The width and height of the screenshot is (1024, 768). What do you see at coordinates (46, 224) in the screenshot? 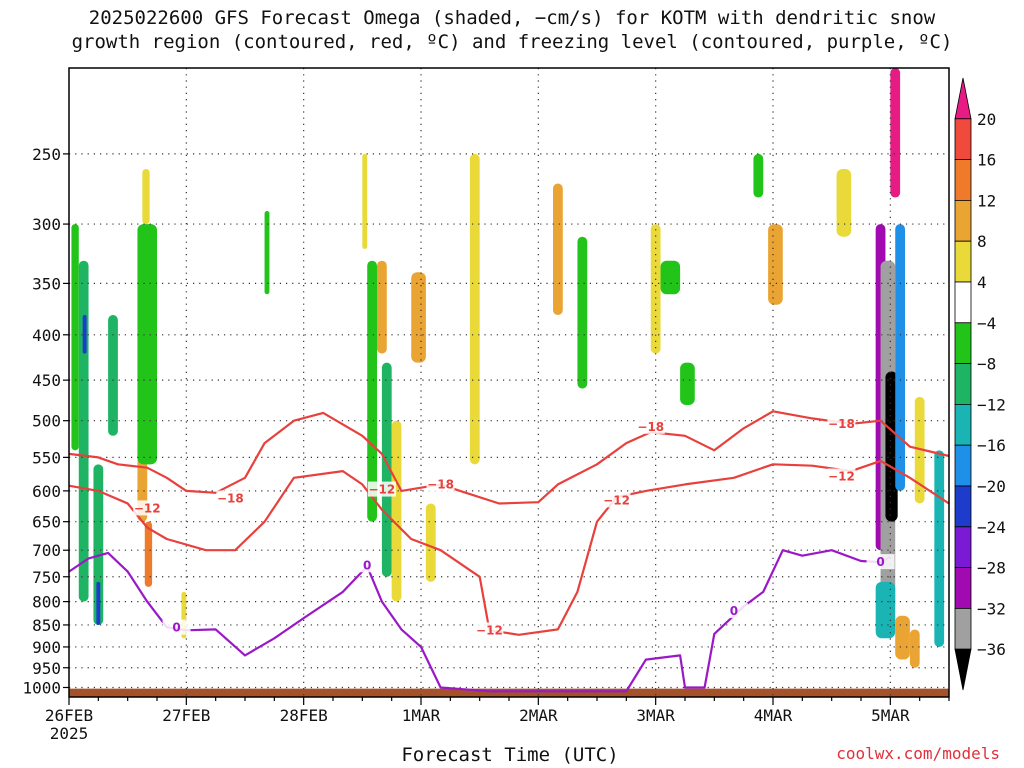
I see `y-tick-label: 300` at bounding box center [46, 224].